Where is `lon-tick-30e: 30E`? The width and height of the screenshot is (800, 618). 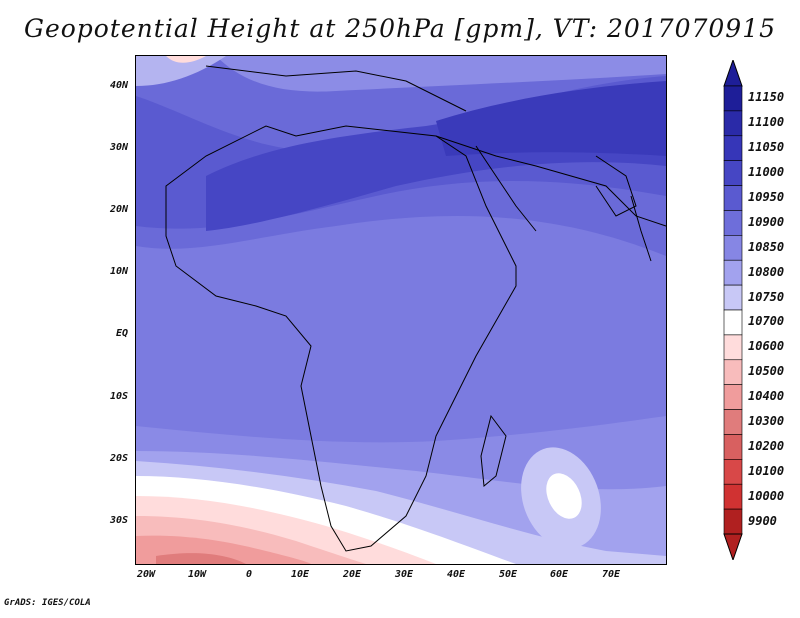 lon-tick-30e: 30E is located at coordinates (404, 574).